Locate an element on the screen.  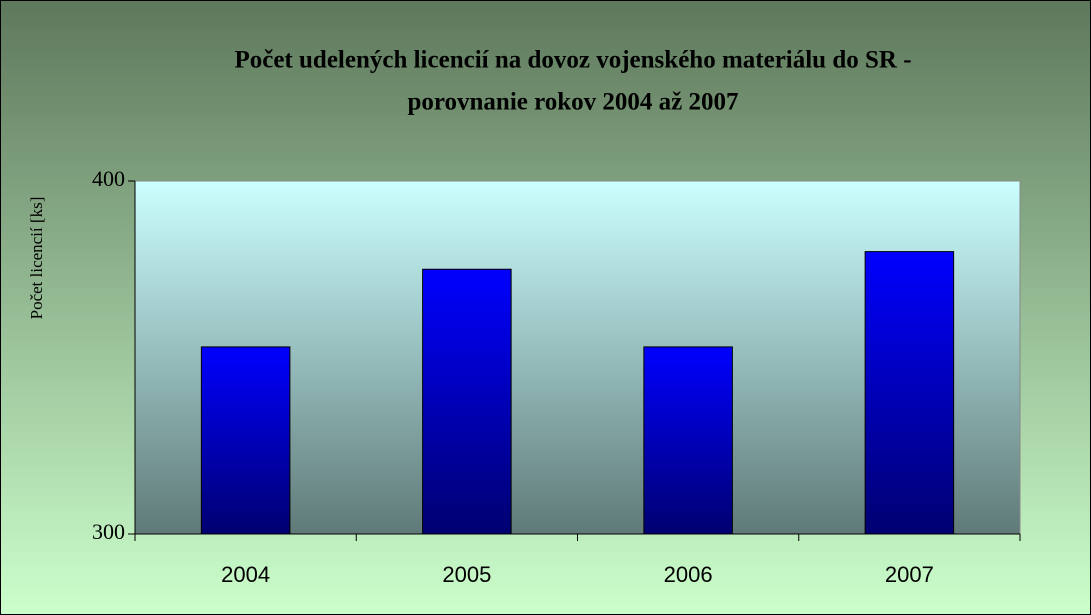
y-axis-label: Počet licencií [ks] is located at coordinates (36, 258).